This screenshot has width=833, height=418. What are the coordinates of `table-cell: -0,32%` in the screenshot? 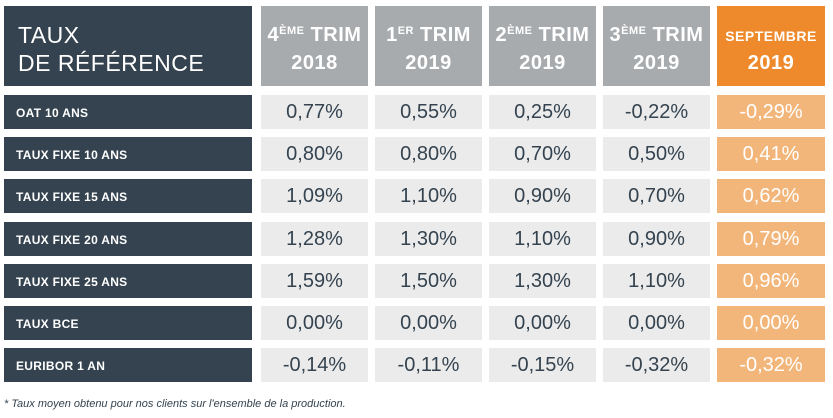 It's located at (656, 365).